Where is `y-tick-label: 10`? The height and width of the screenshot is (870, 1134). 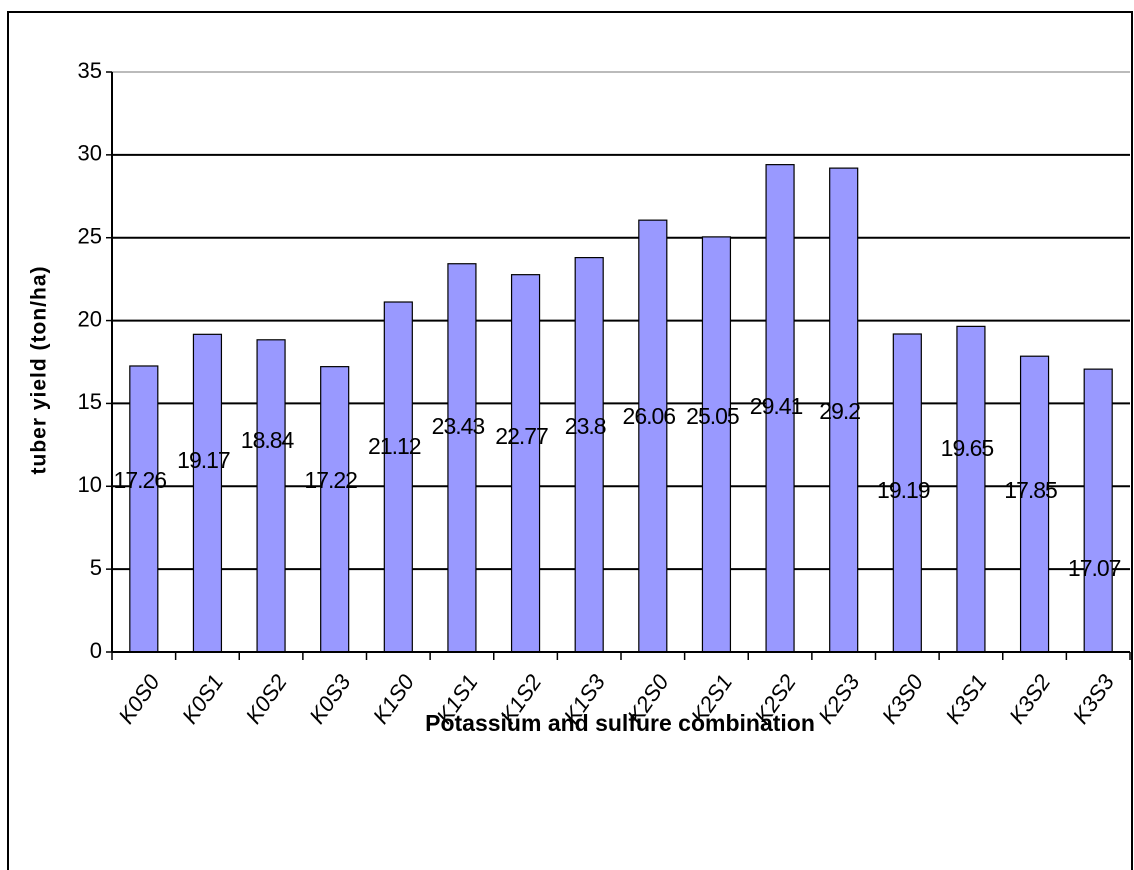
y-tick-label: 10 is located at coordinates (90, 484).